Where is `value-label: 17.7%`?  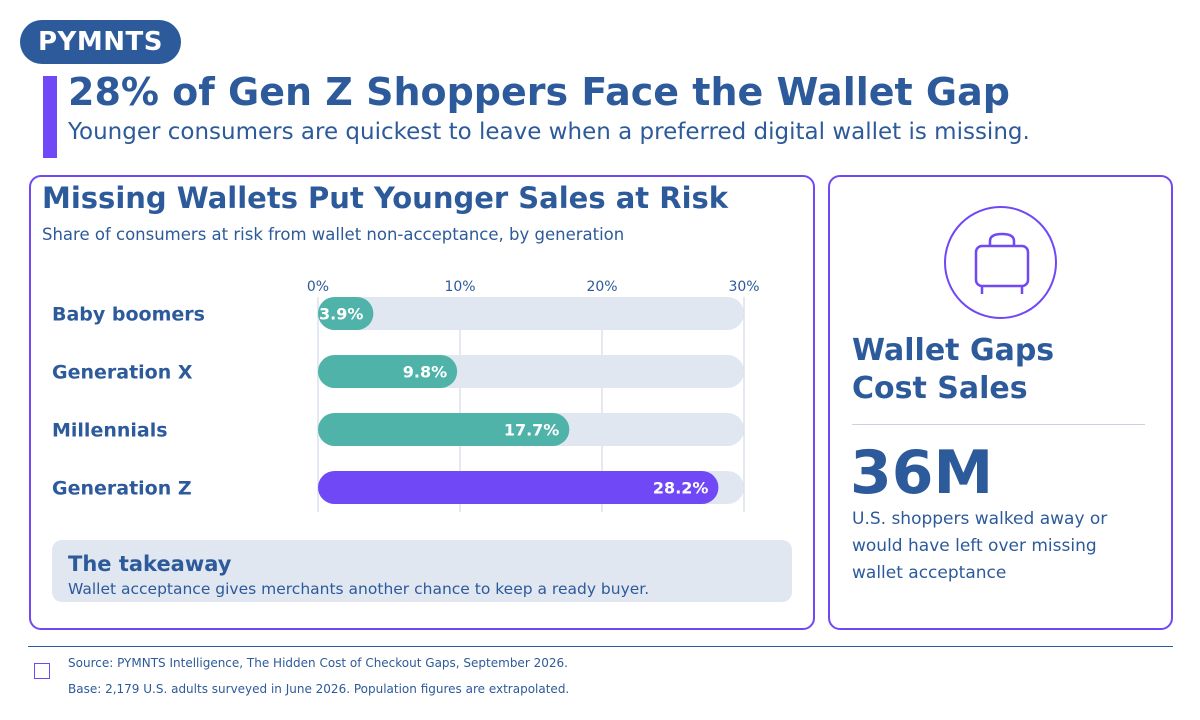 value-label: 17.7% is located at coordinates (532, 430).